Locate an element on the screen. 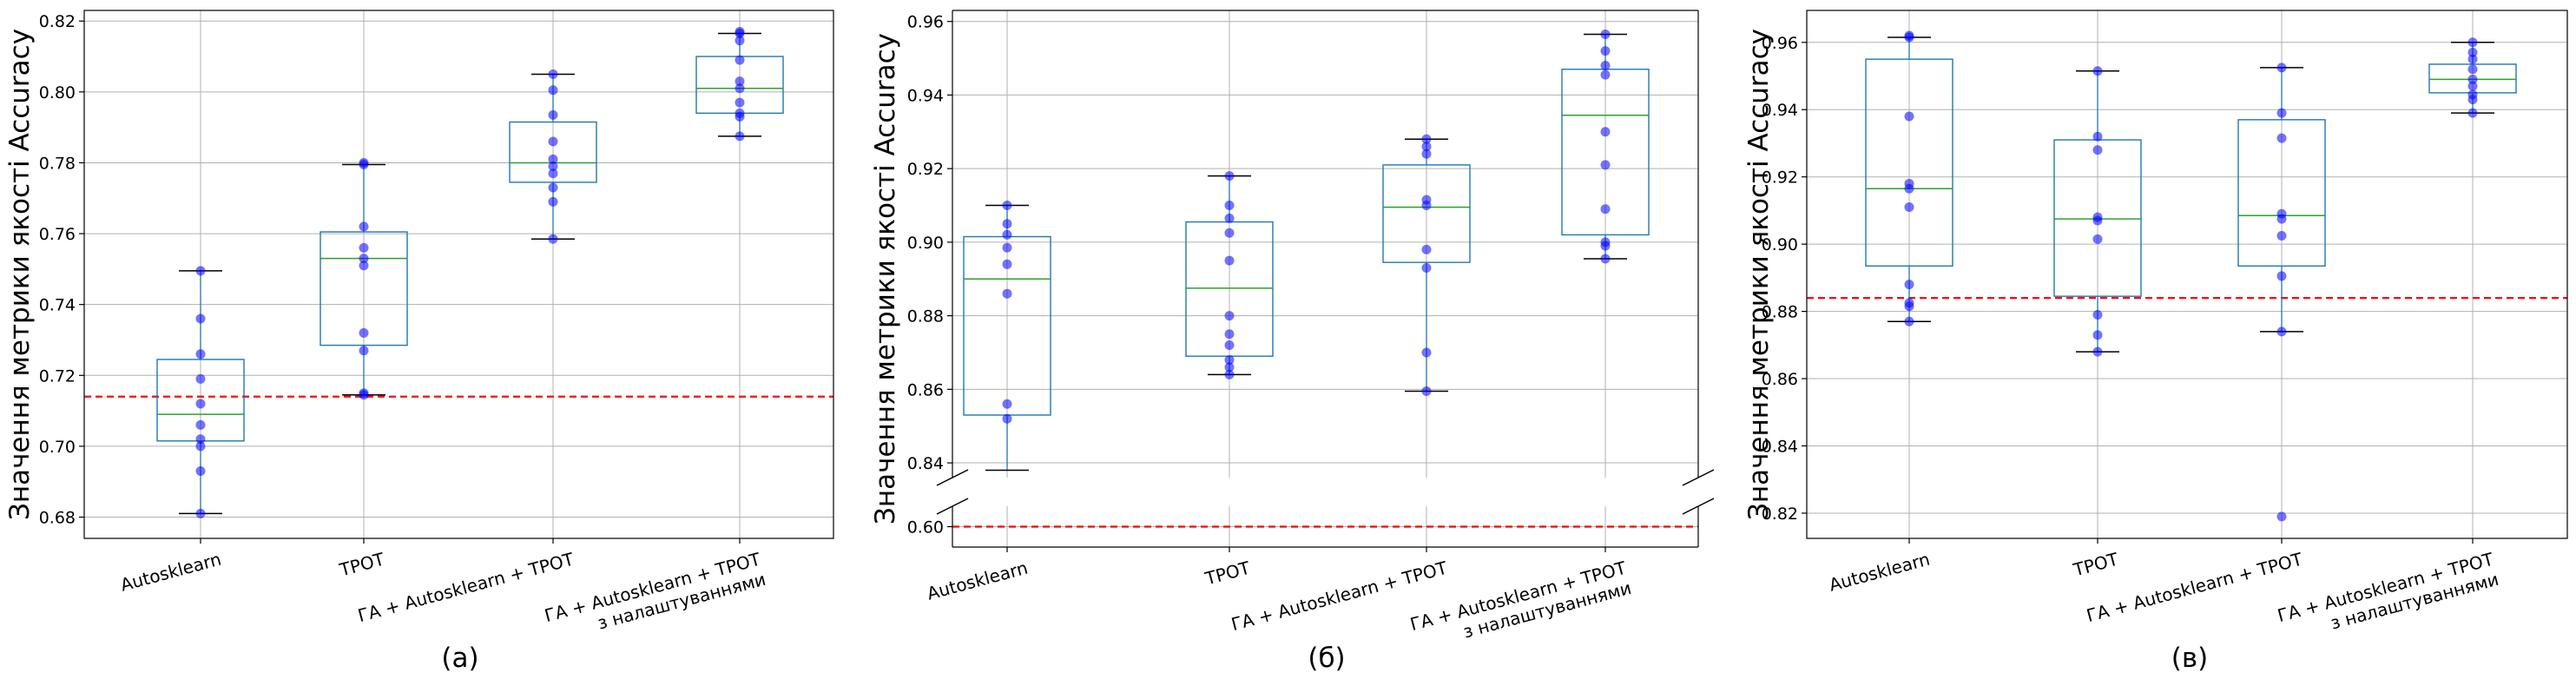 This screenshot has width=2576, height=686. p1-ytick-label-0-1: 0.70 is located at coordinates (57, 447).